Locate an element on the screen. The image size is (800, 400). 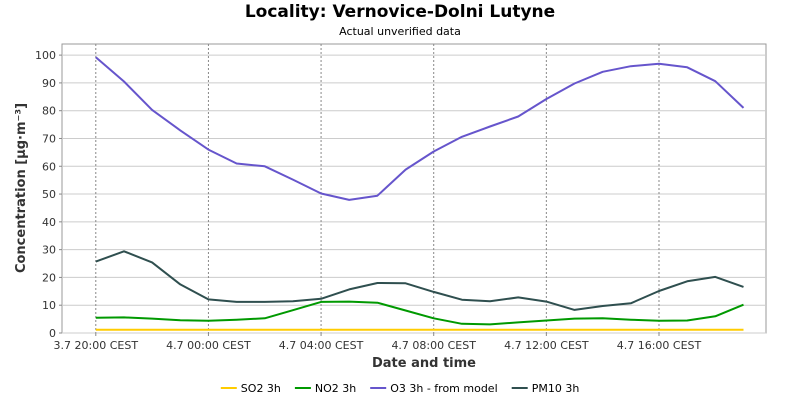
y-tick-label: 60 is located at coordinates (49, 166).